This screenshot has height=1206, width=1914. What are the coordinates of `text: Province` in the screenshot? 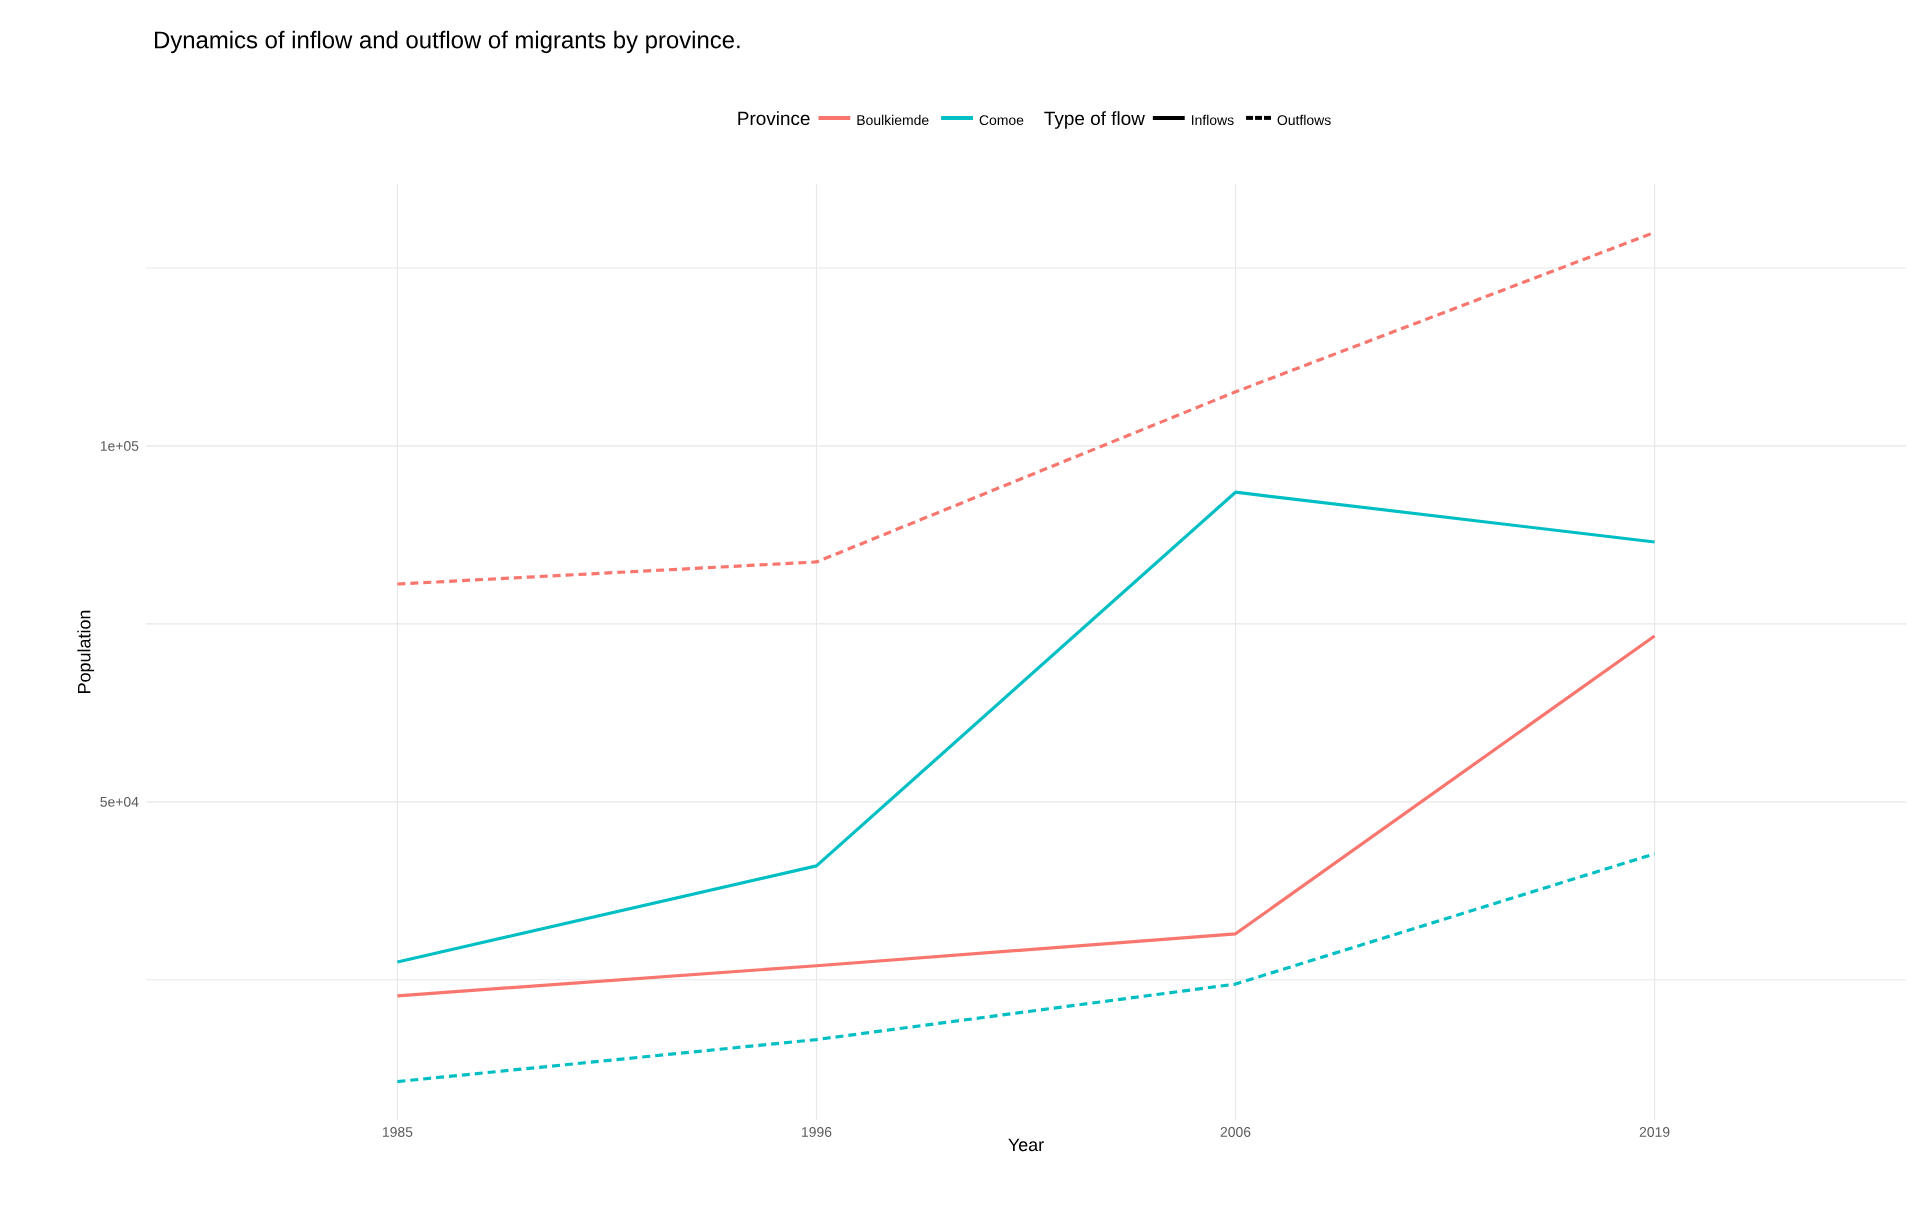 It's located at (774, 118).